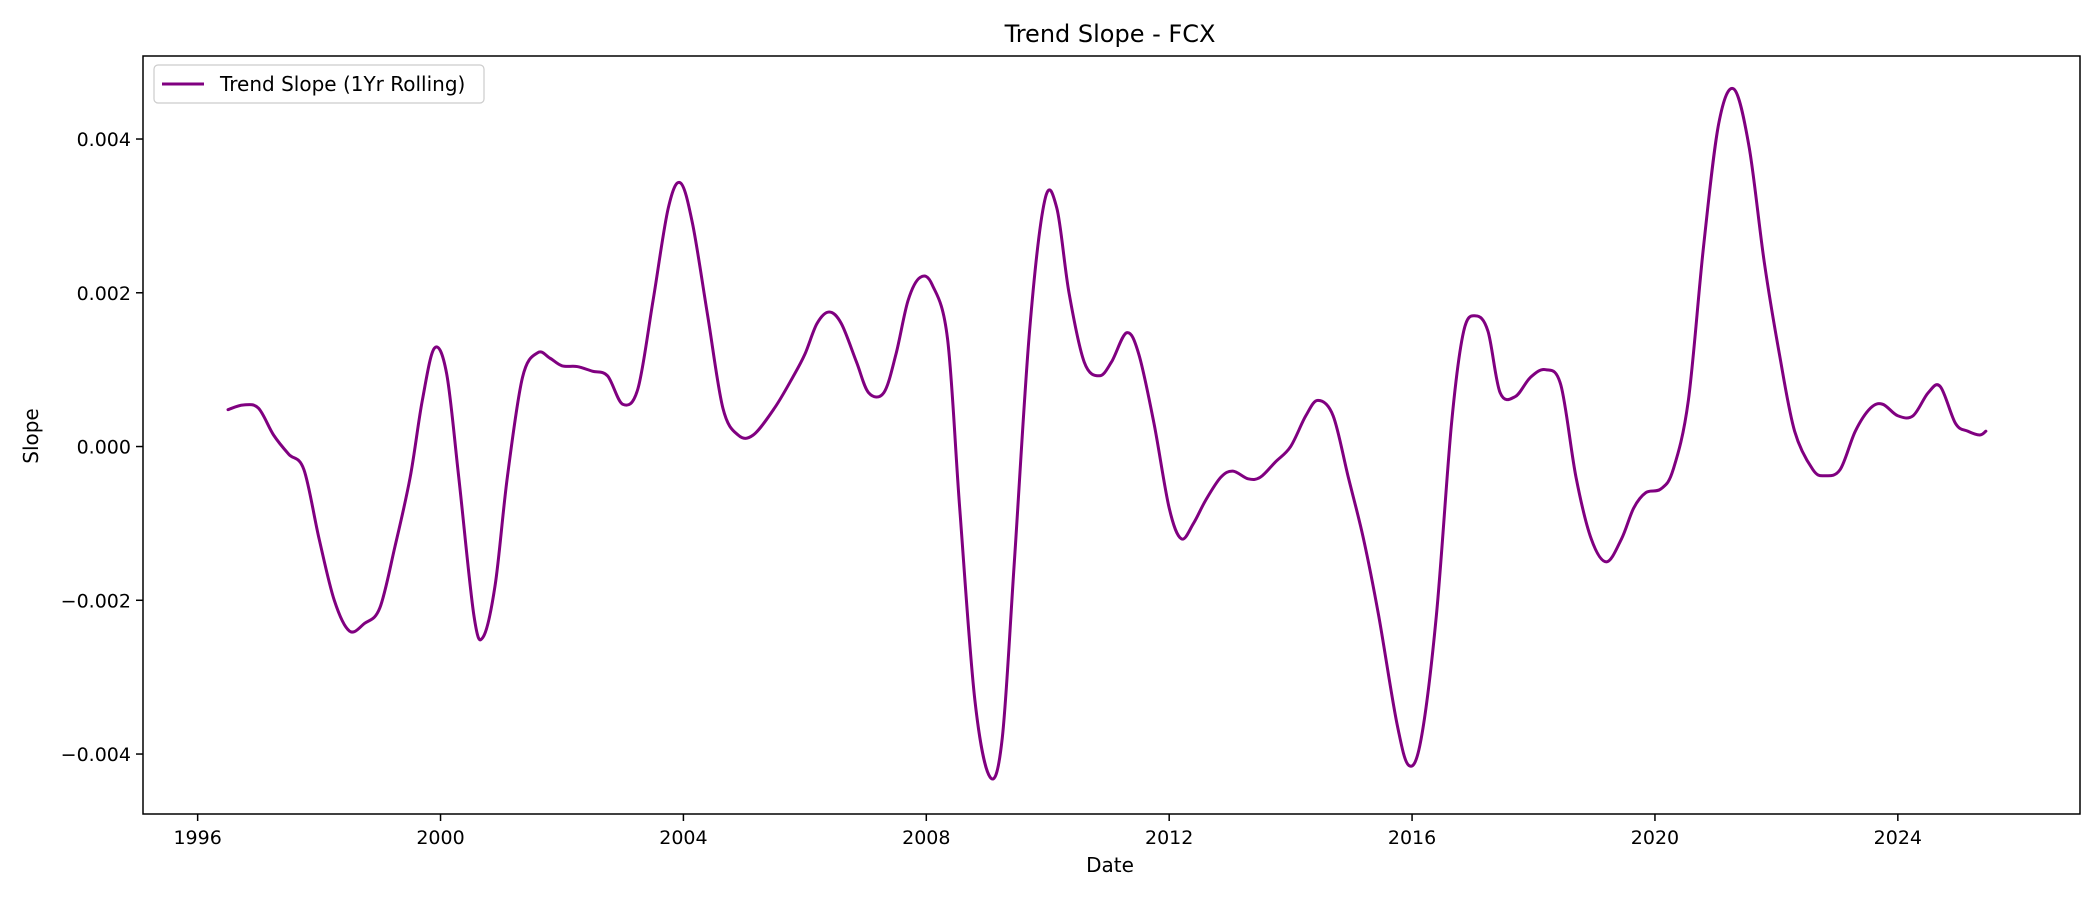 The image size is (2100, 900). Describe the element at coordinates (683, 838) in the screenshot. I see `x-tick-label: 2004` at that location.